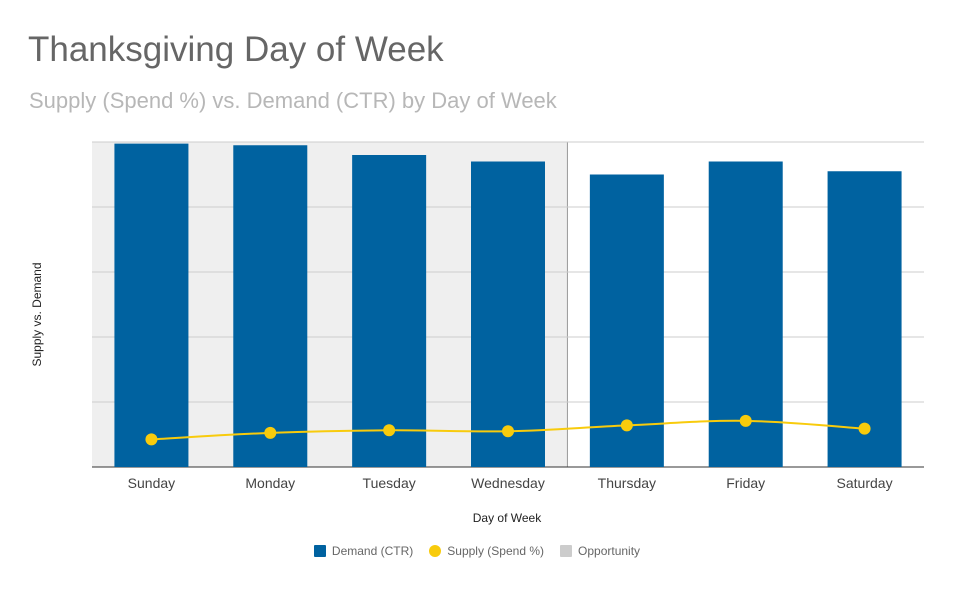 The width and height of the screenshot is (954, 589). Describe the element at coordinates (609, 551) in the screenshot. I see `legend-label-opportunity: Opportunity` at that location.